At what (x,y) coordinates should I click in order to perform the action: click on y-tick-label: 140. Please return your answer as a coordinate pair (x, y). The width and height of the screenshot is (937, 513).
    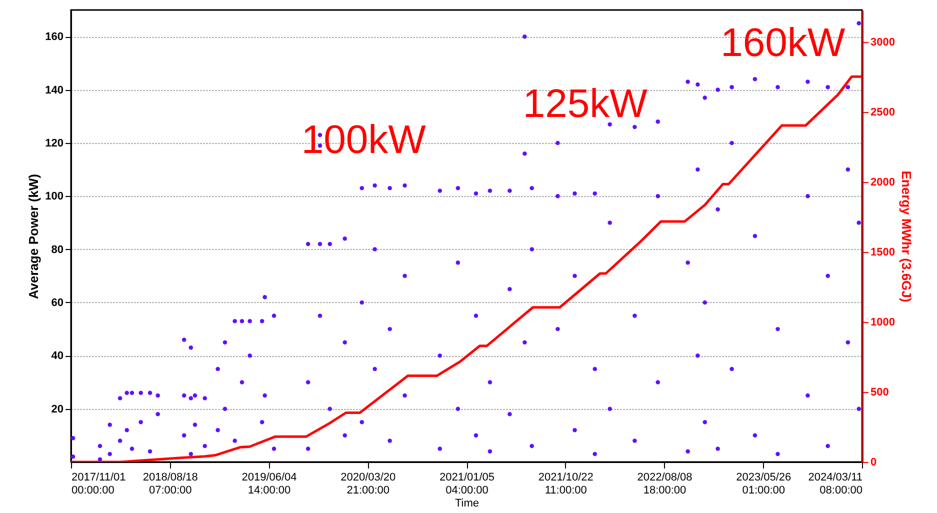
    Looking at the image, I should click on (54, 90).